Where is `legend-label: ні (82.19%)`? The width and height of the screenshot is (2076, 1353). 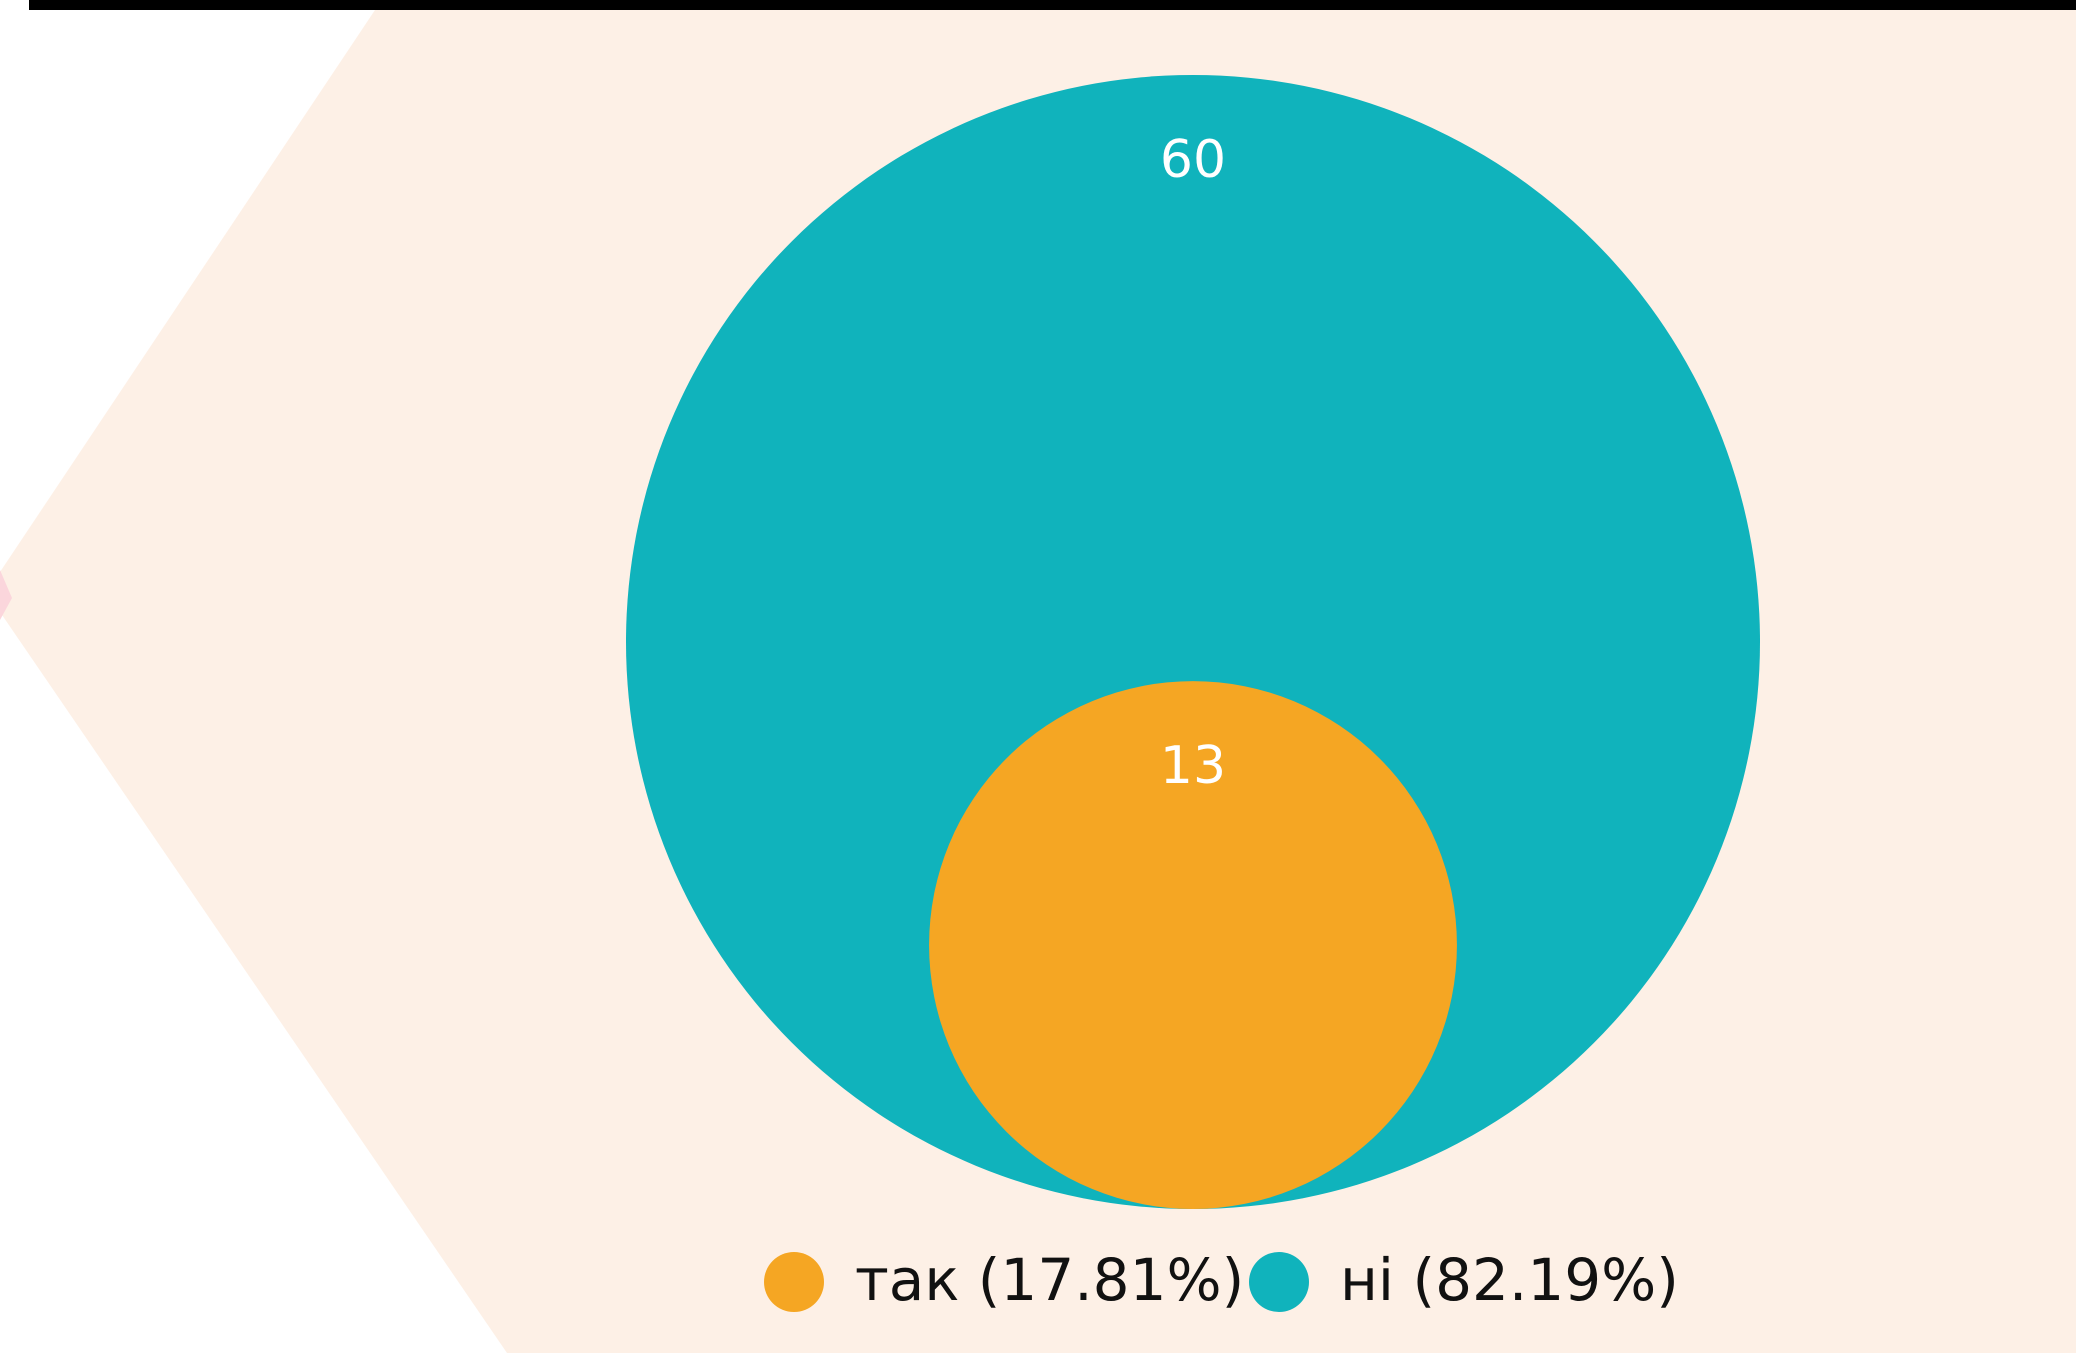 legend-label: ні (82.19%) is located at coordinates (1509, 1280).